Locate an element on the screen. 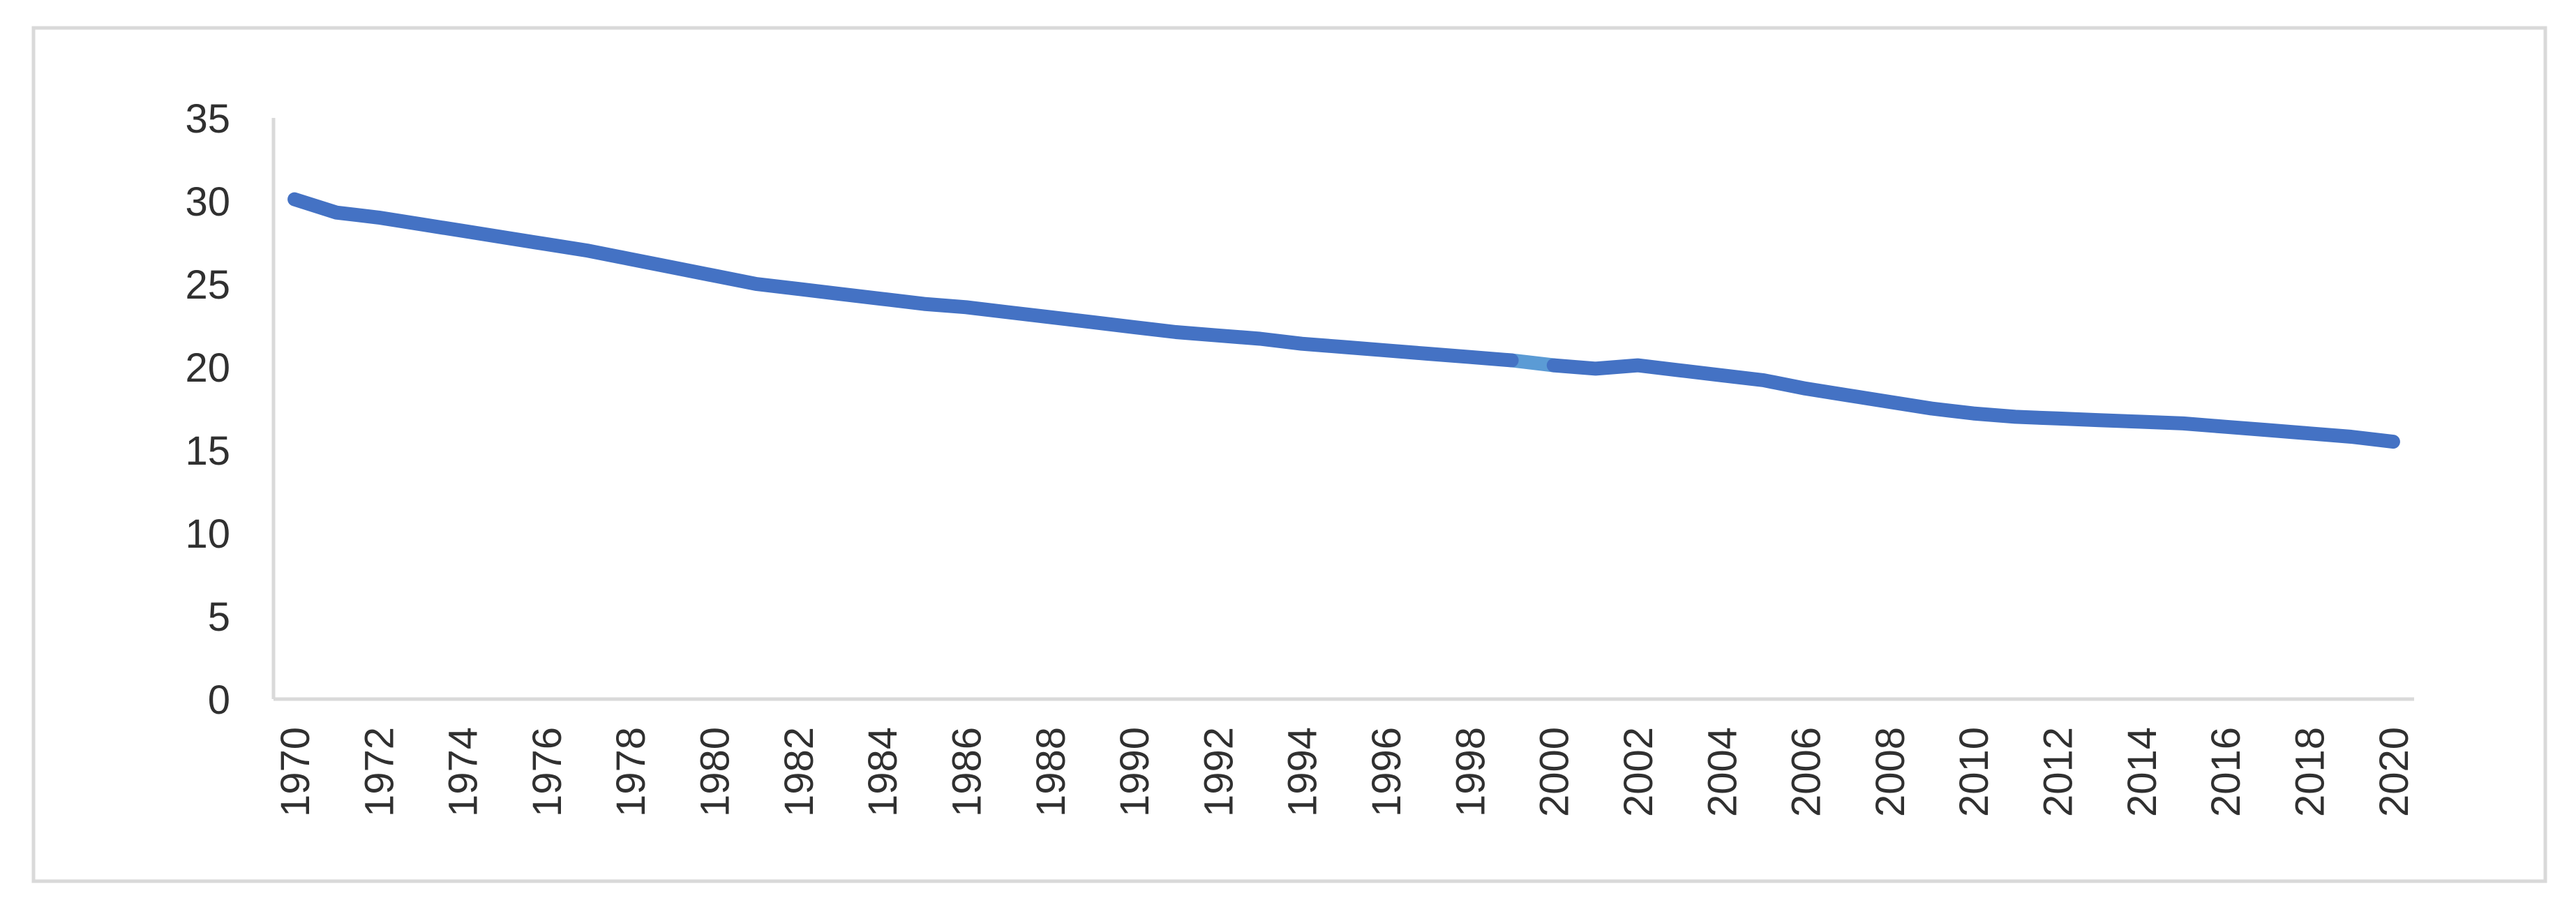 This screenshot has height=907, width=2576. y-tick-label: 30 is located at coordinates (207, 202).